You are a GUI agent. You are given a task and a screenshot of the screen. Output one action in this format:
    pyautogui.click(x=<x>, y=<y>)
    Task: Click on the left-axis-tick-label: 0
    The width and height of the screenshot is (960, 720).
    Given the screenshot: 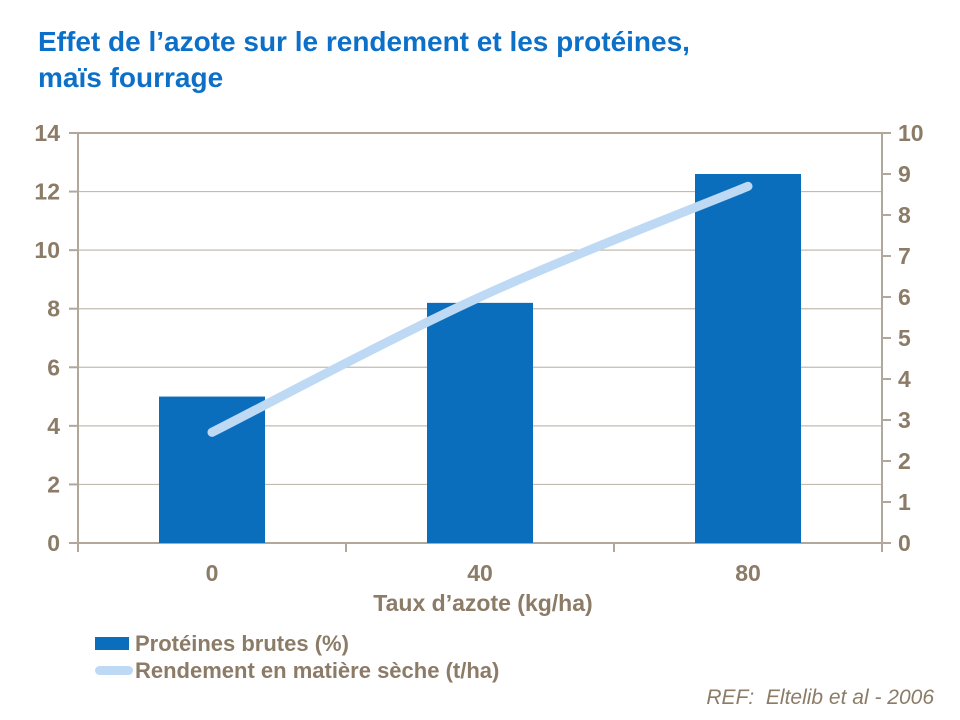 What is the action you would take?
    pyautogui.click(x=53, y=543)
    